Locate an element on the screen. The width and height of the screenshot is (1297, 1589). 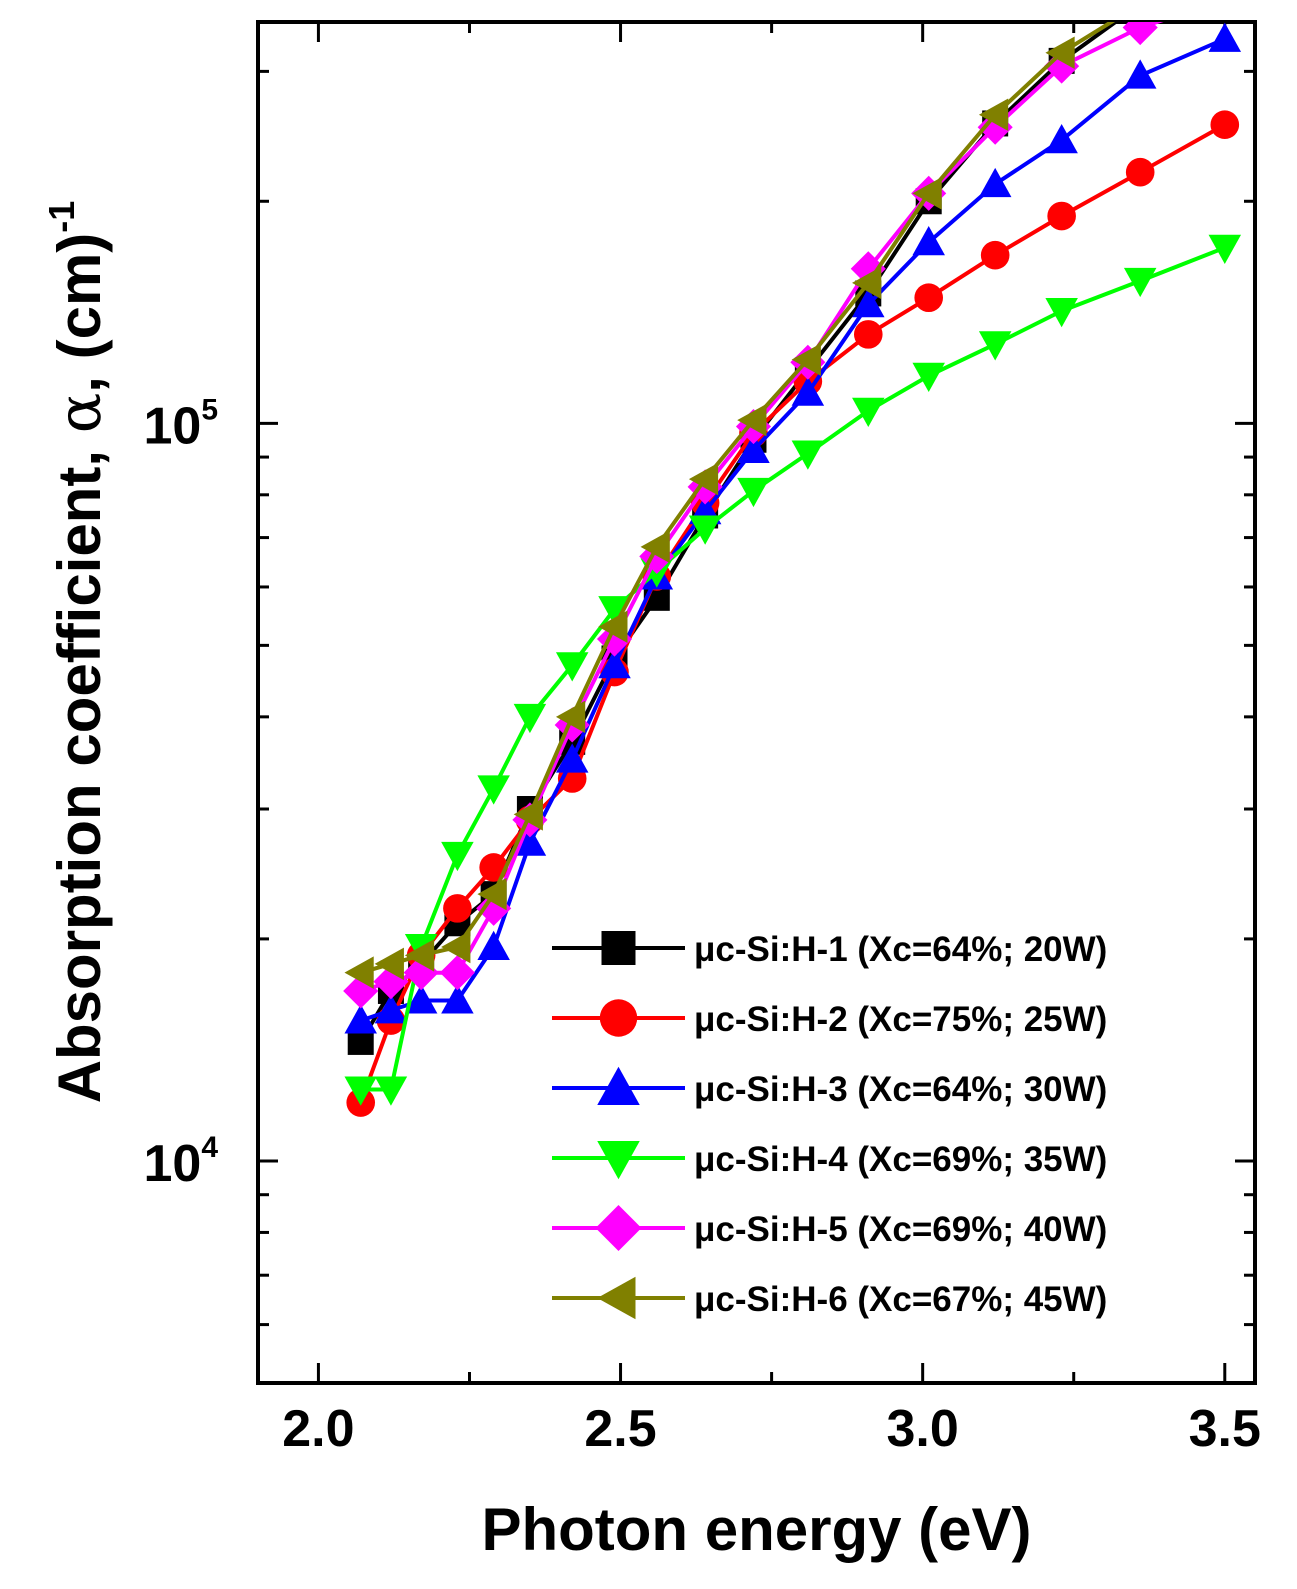
x-tick-label: 3.0 is located at coordinates (923, 1429).